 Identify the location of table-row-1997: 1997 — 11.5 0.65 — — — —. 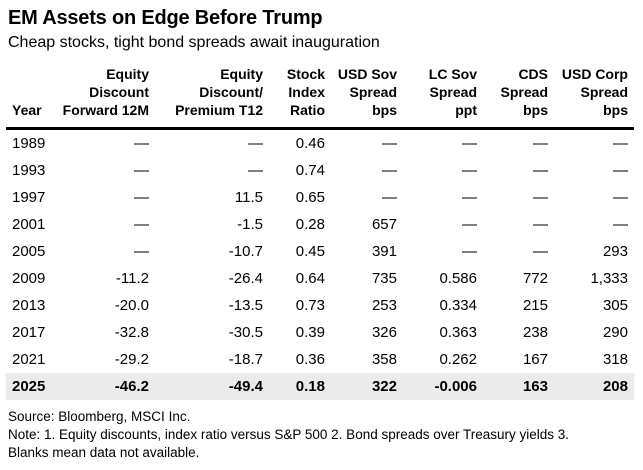
(320, 197).